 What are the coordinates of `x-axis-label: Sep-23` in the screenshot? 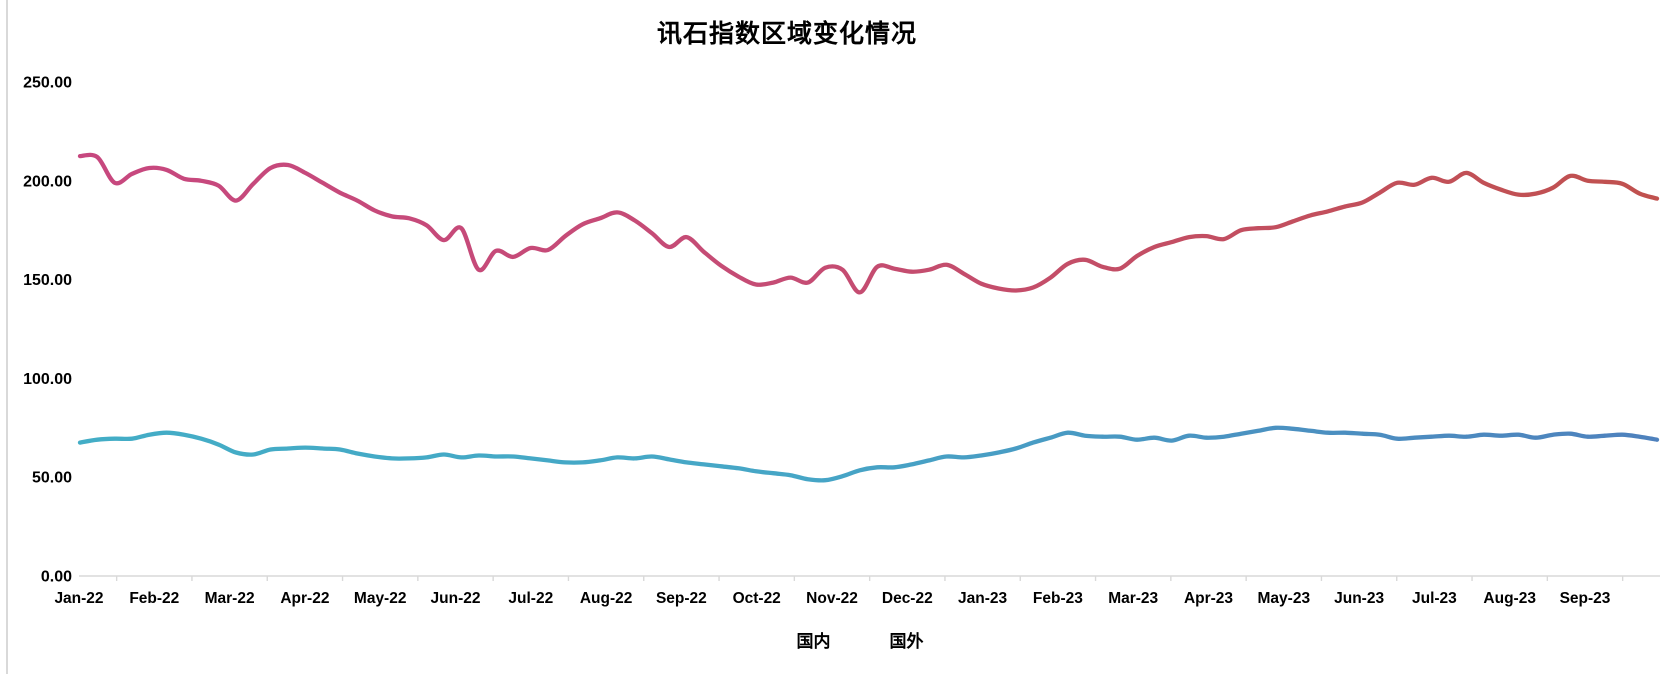 It's located at (1585, 598).